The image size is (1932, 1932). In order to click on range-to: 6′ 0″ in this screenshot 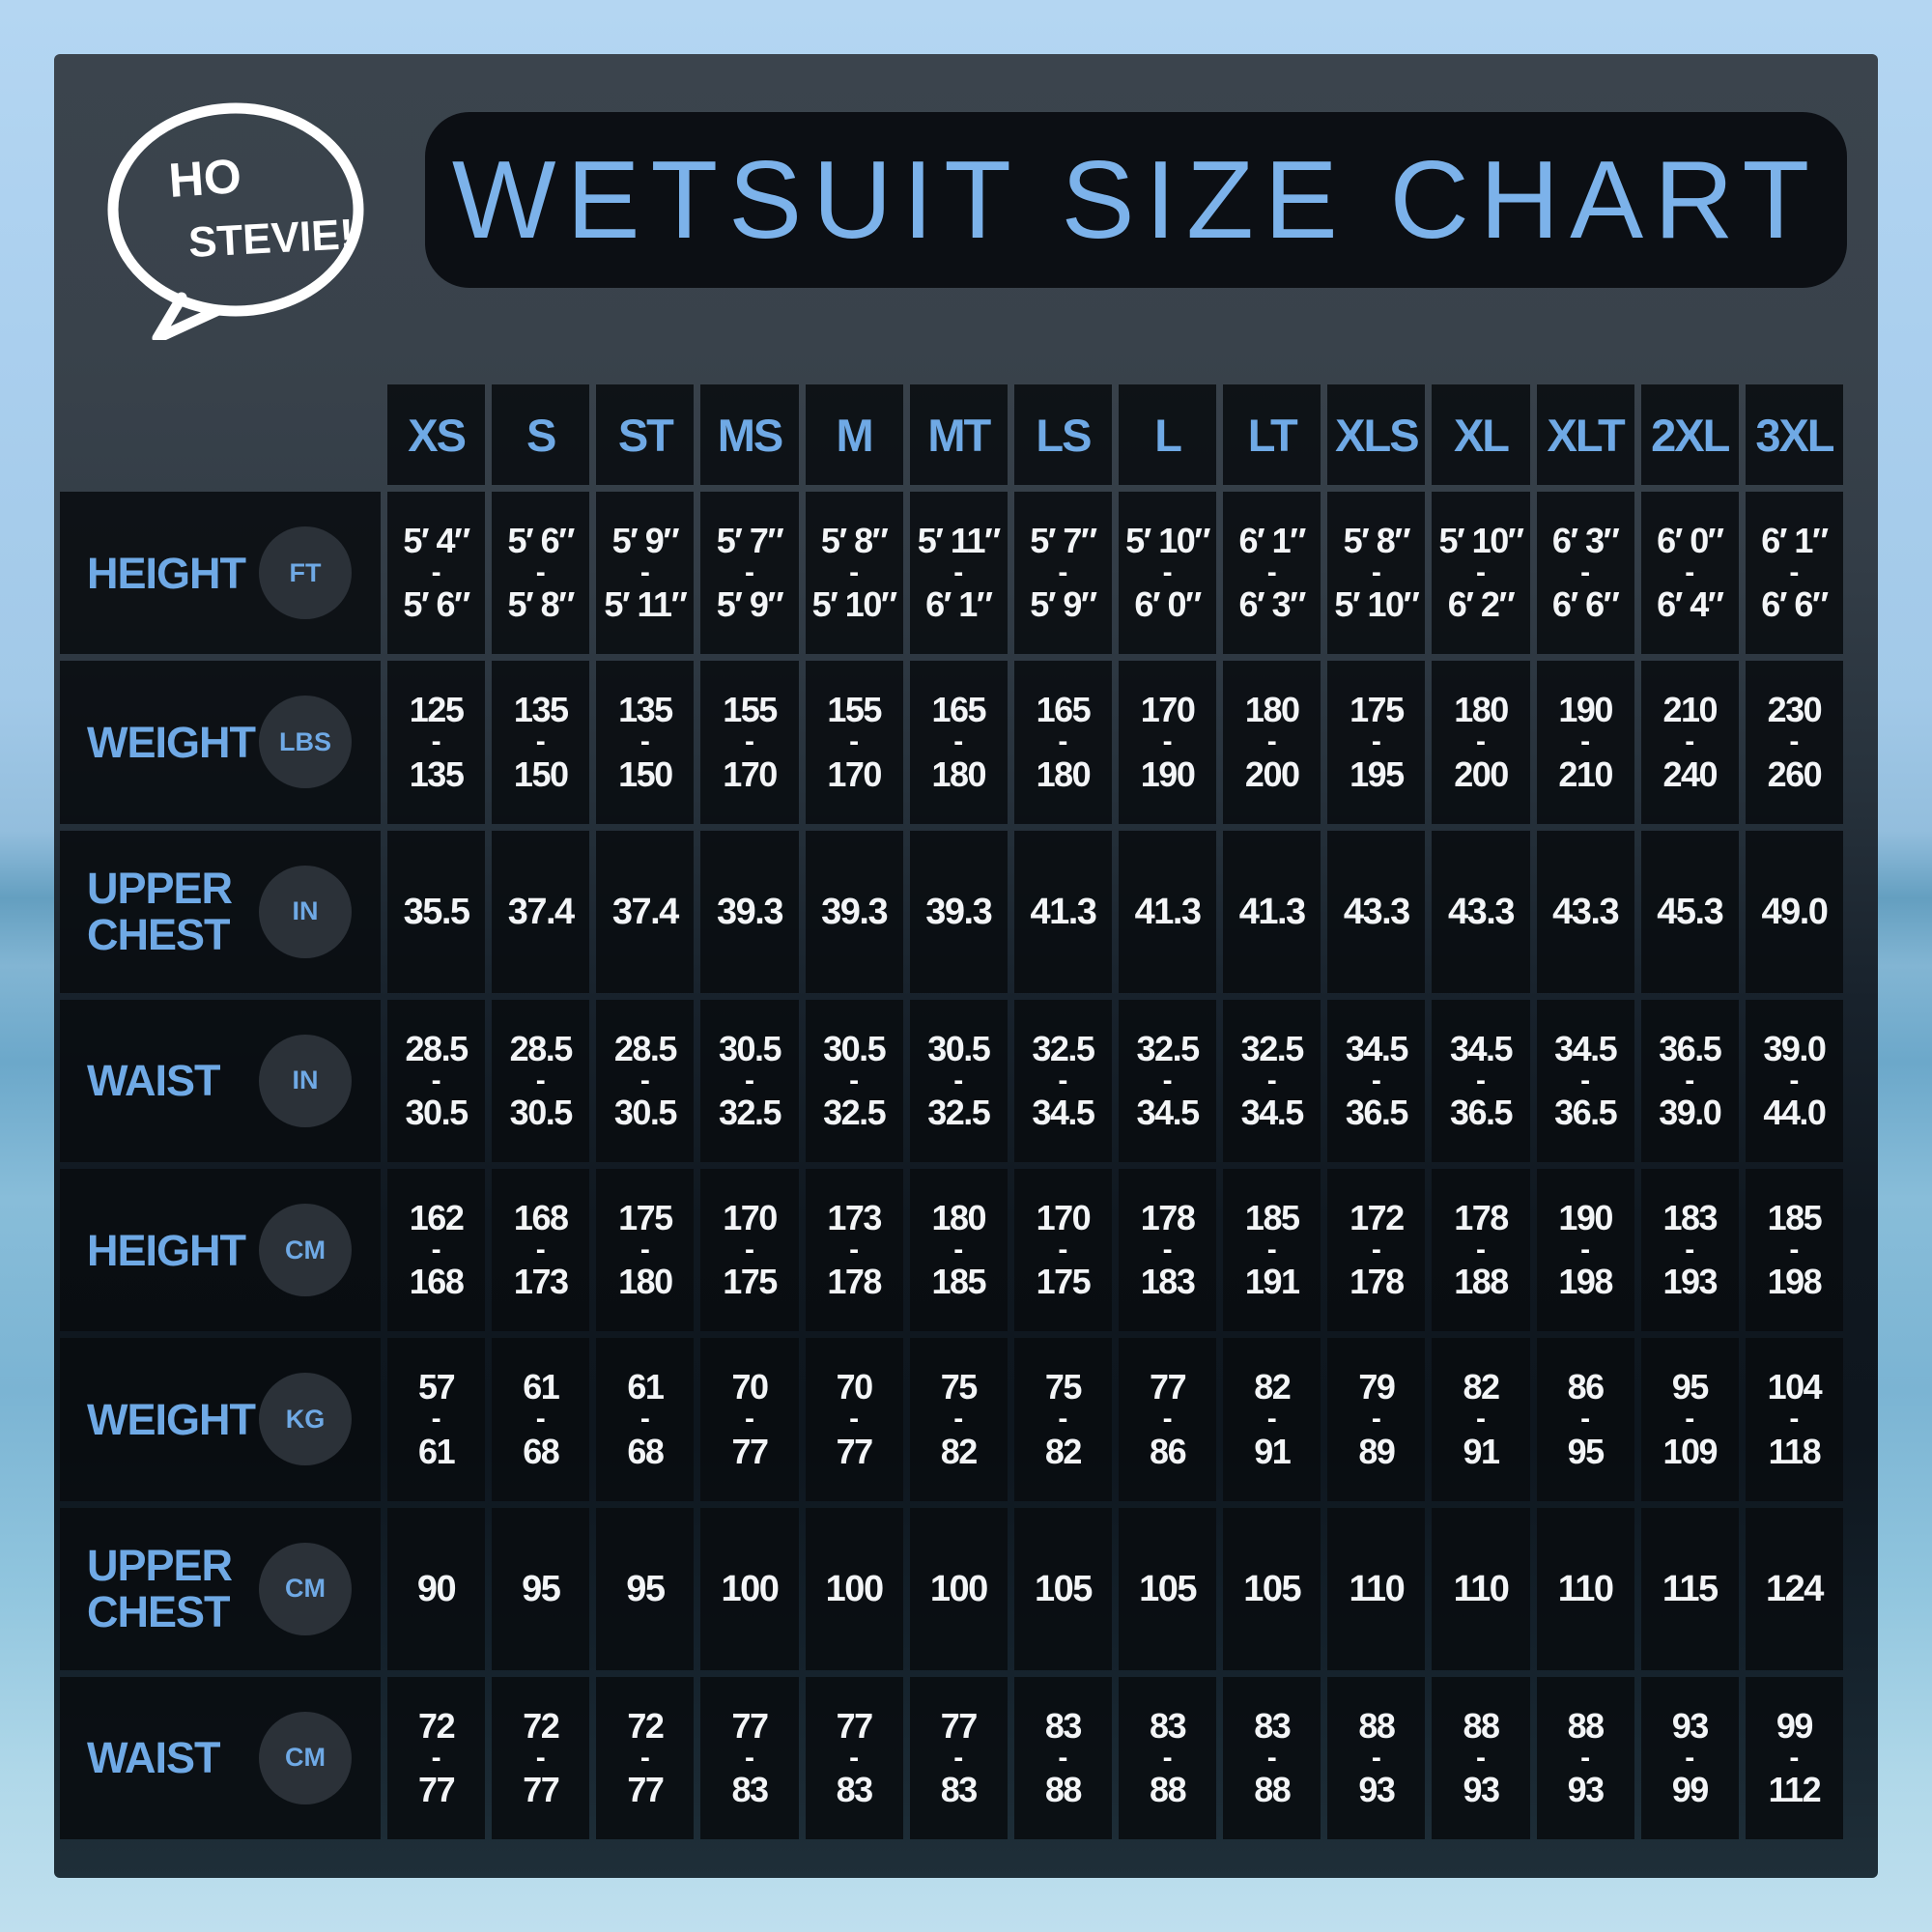, I will do `click(1168, 604)`.